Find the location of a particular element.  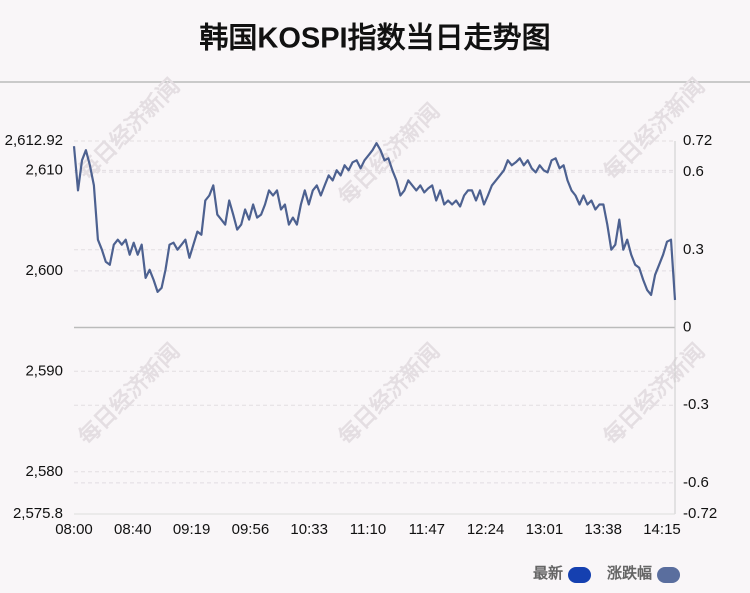

y2-tick-label: 0.3 is located at coordinates (693, 249).